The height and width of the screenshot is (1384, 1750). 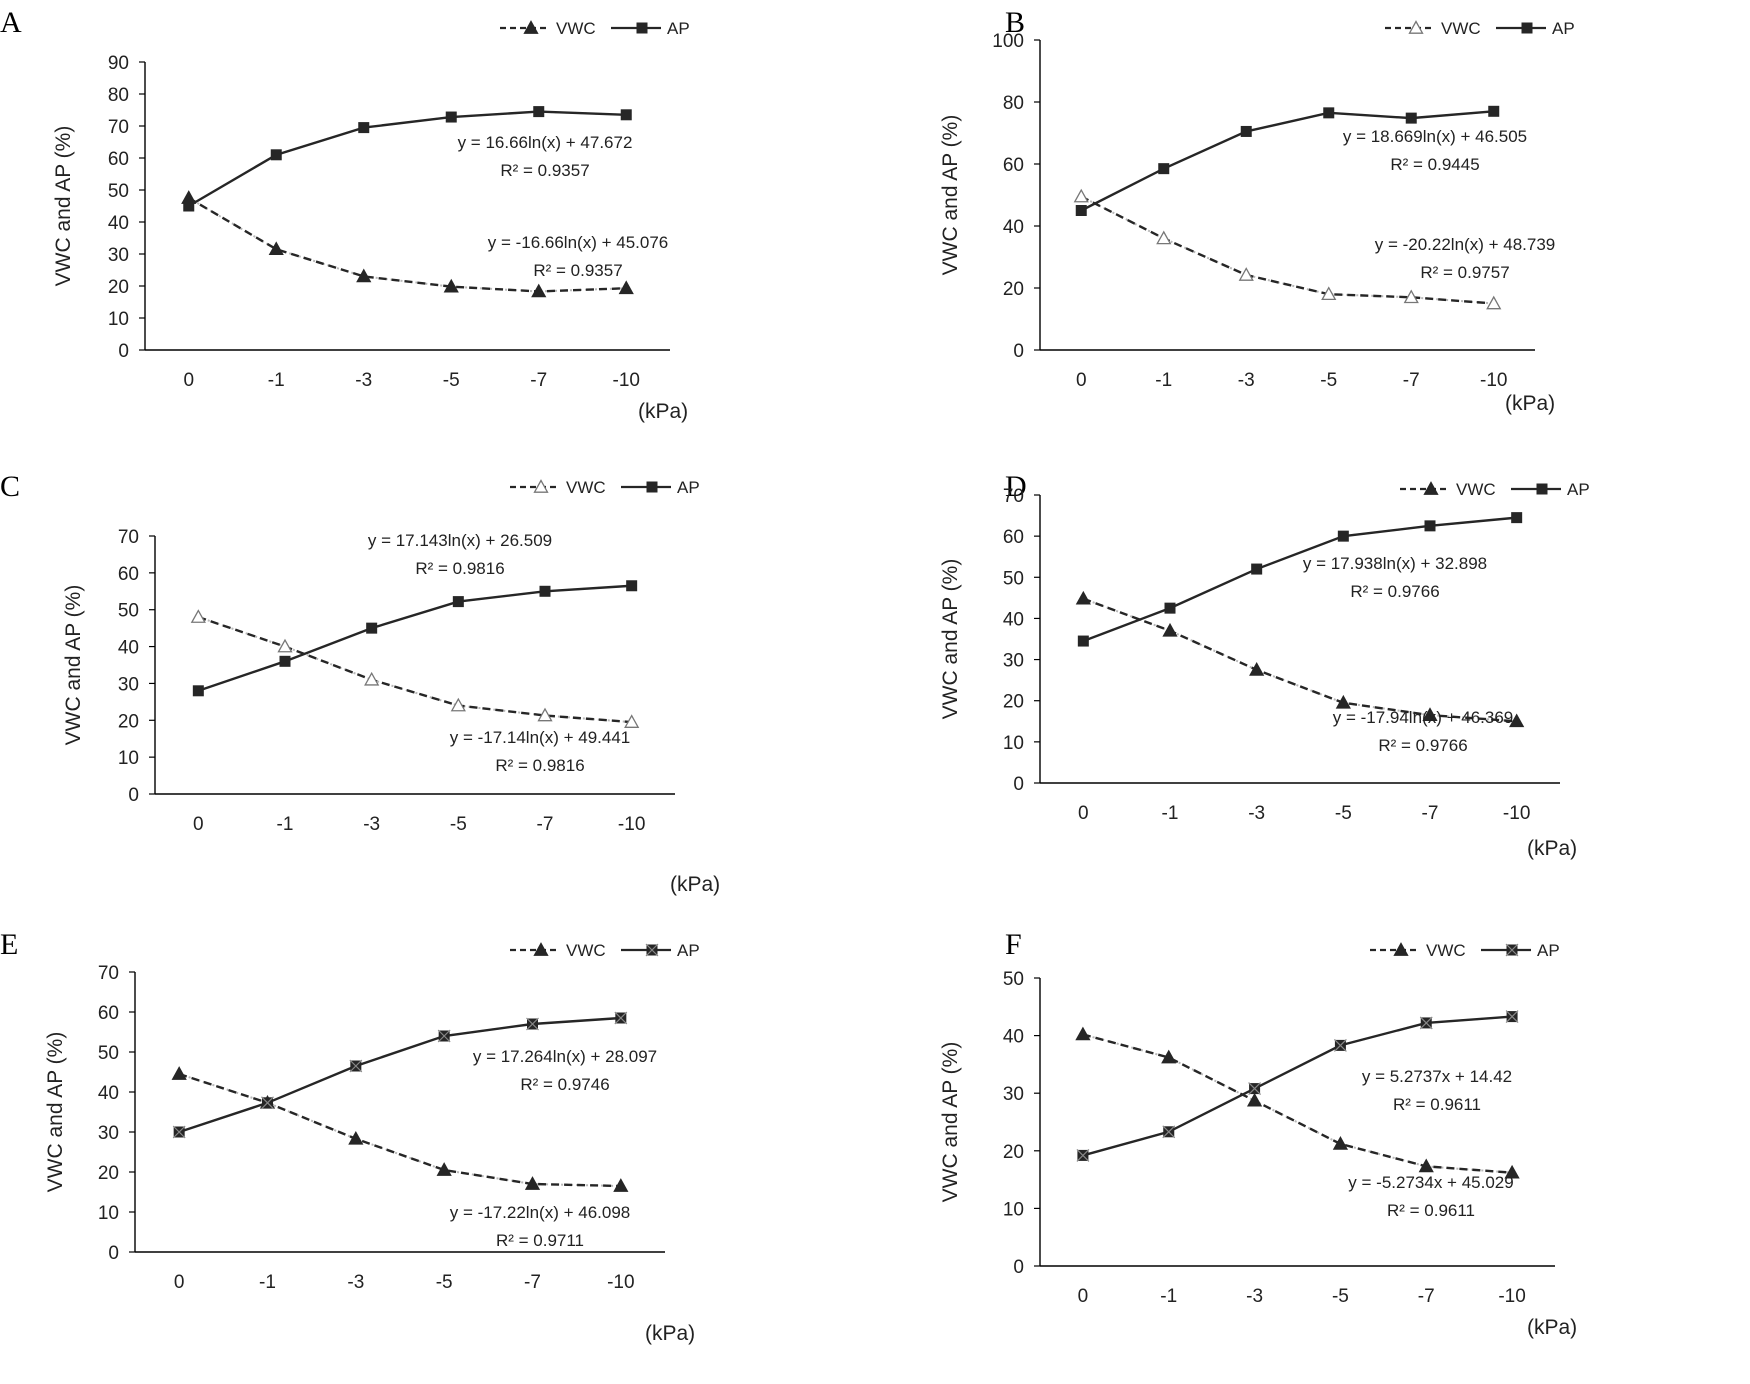 I want to click on equation-ap: y = 5.2737x + 14.42, so click(x=1437, y=1076).